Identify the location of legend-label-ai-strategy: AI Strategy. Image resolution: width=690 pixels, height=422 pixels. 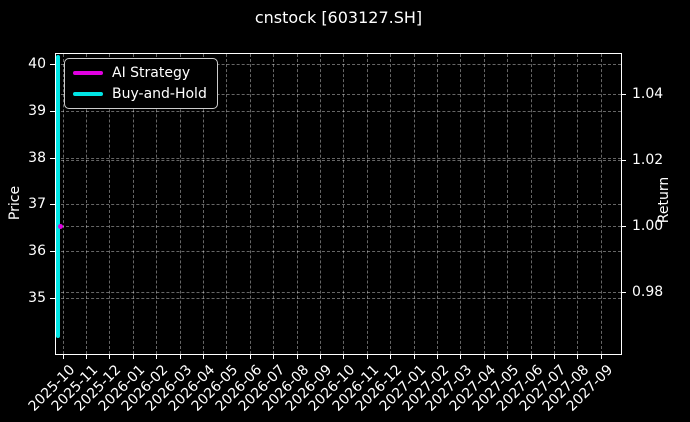
(151, 73).